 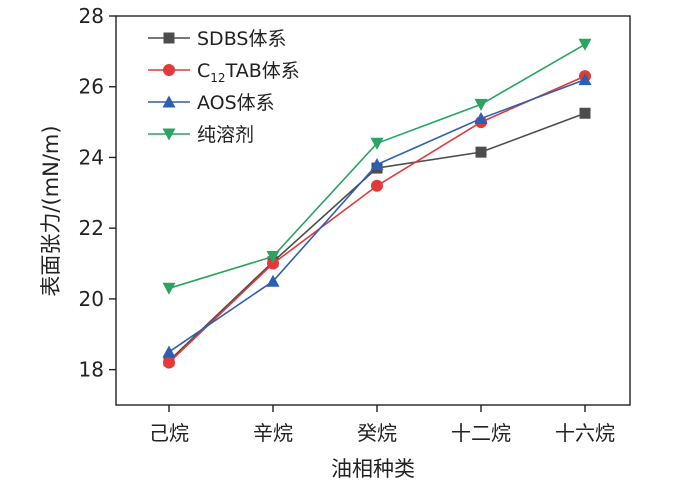 What do you see at coordinates (273, 433) in the screenshot?
I see `x-tick-label: 辛烷` at bounding box center [273, 433].